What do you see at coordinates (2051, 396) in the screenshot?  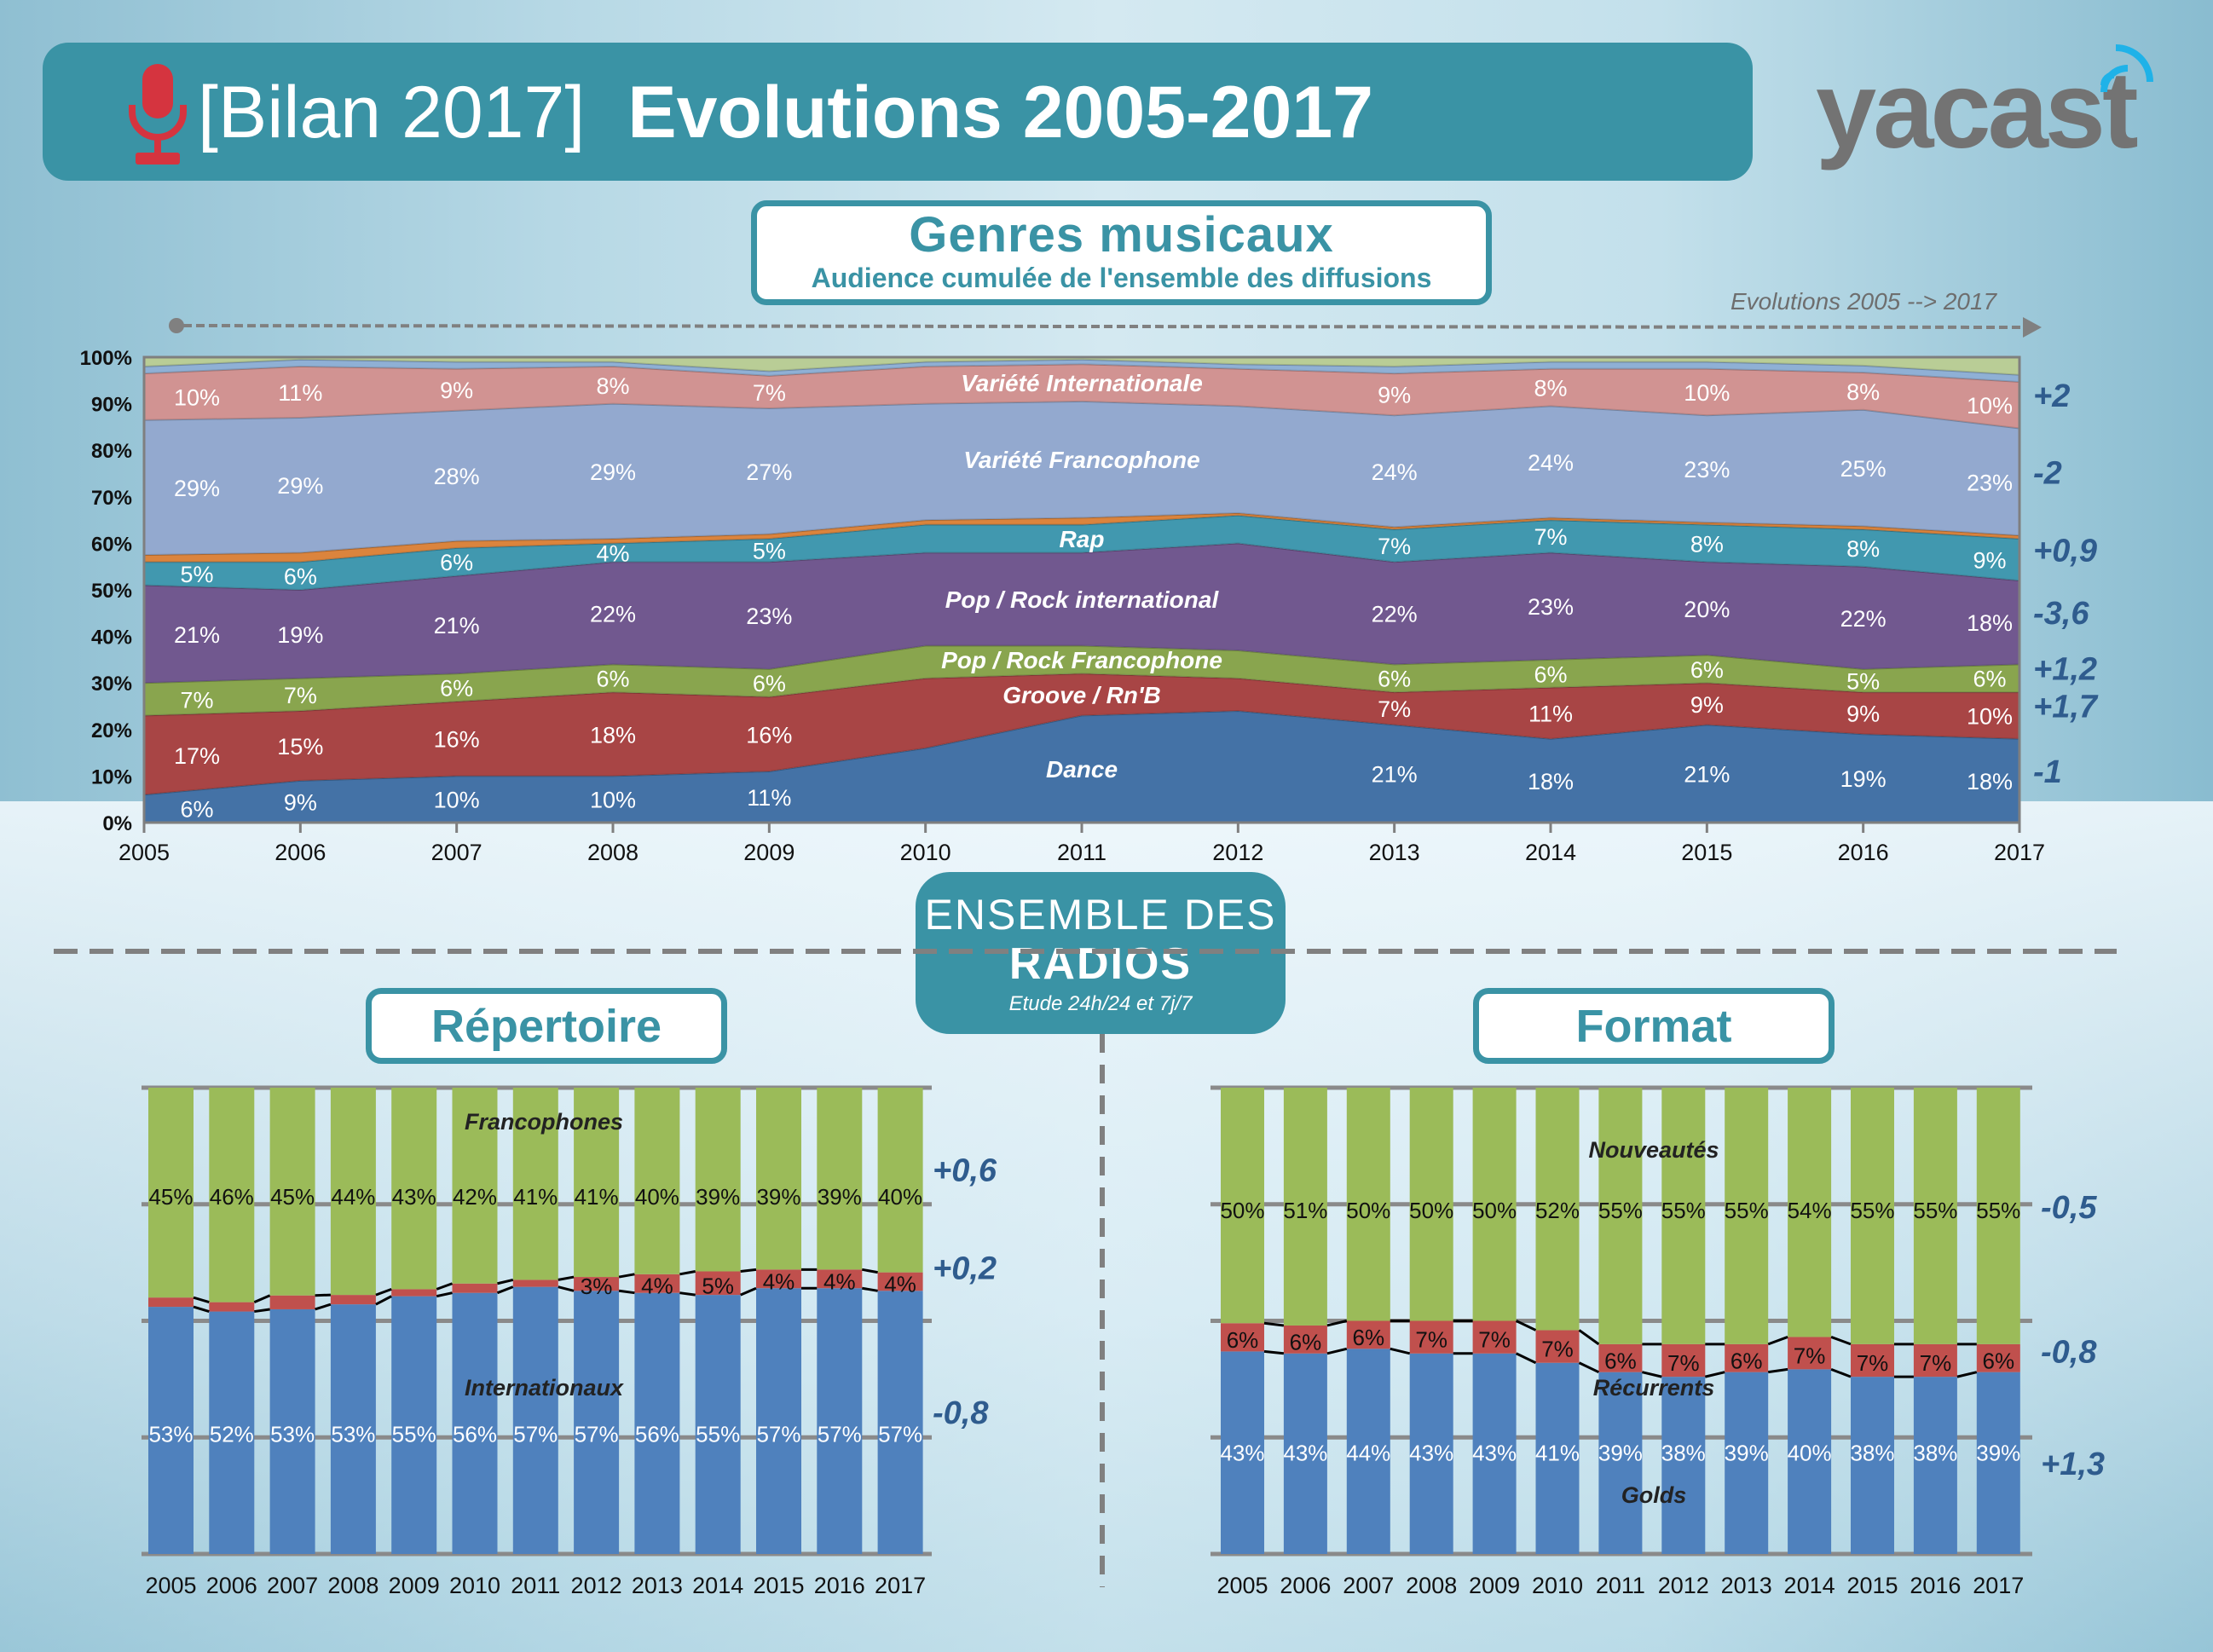 I see `series-delta-label: +2` at bounding box center [2051, 396].